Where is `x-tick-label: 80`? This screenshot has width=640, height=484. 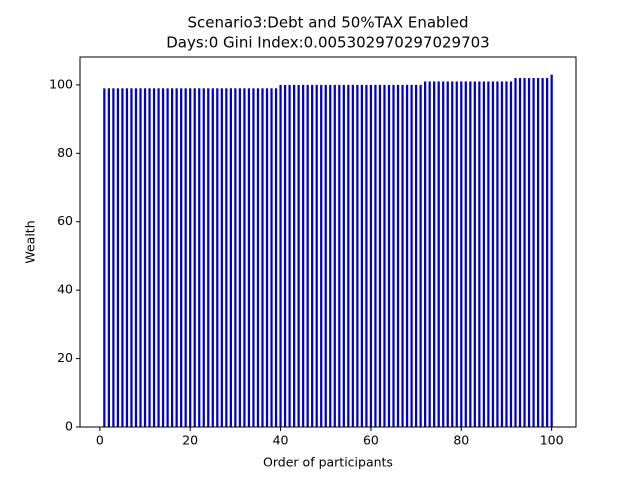 x-tick-label: 80 is located at coordinates (461, 440).